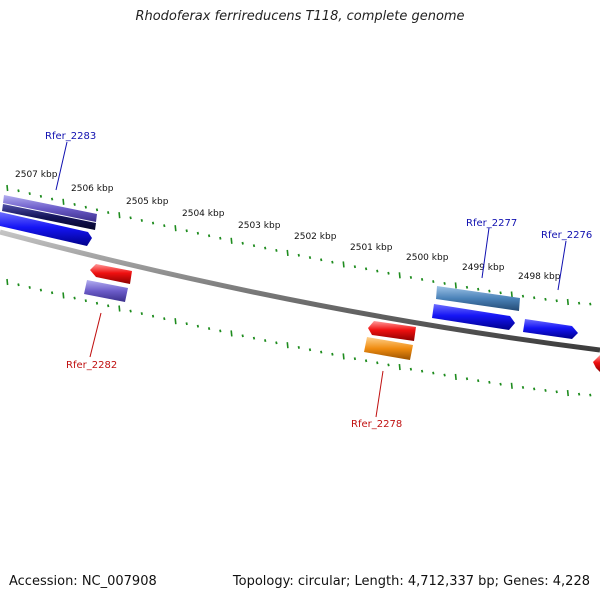  Describe the element at coordinates (376, 424) in the screenshot. I see `gene-label-rfer-2278: Rfer_2278` at that location.